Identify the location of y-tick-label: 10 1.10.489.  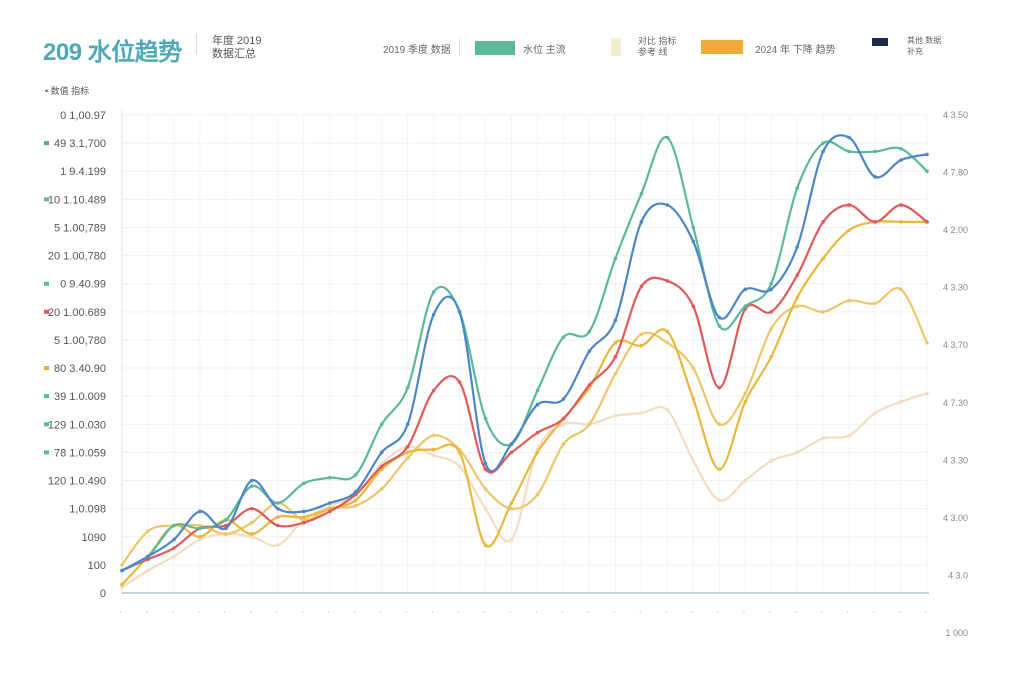
(77, 200).